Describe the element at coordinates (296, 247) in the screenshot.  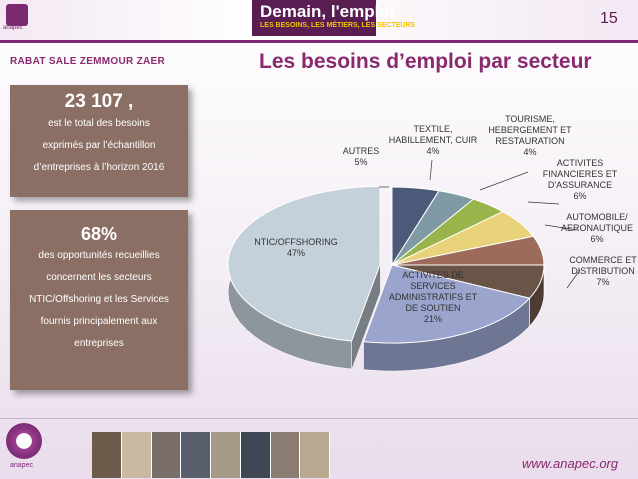
I see `slice-label: NTIC/OFFSHORING 47%` at that location.